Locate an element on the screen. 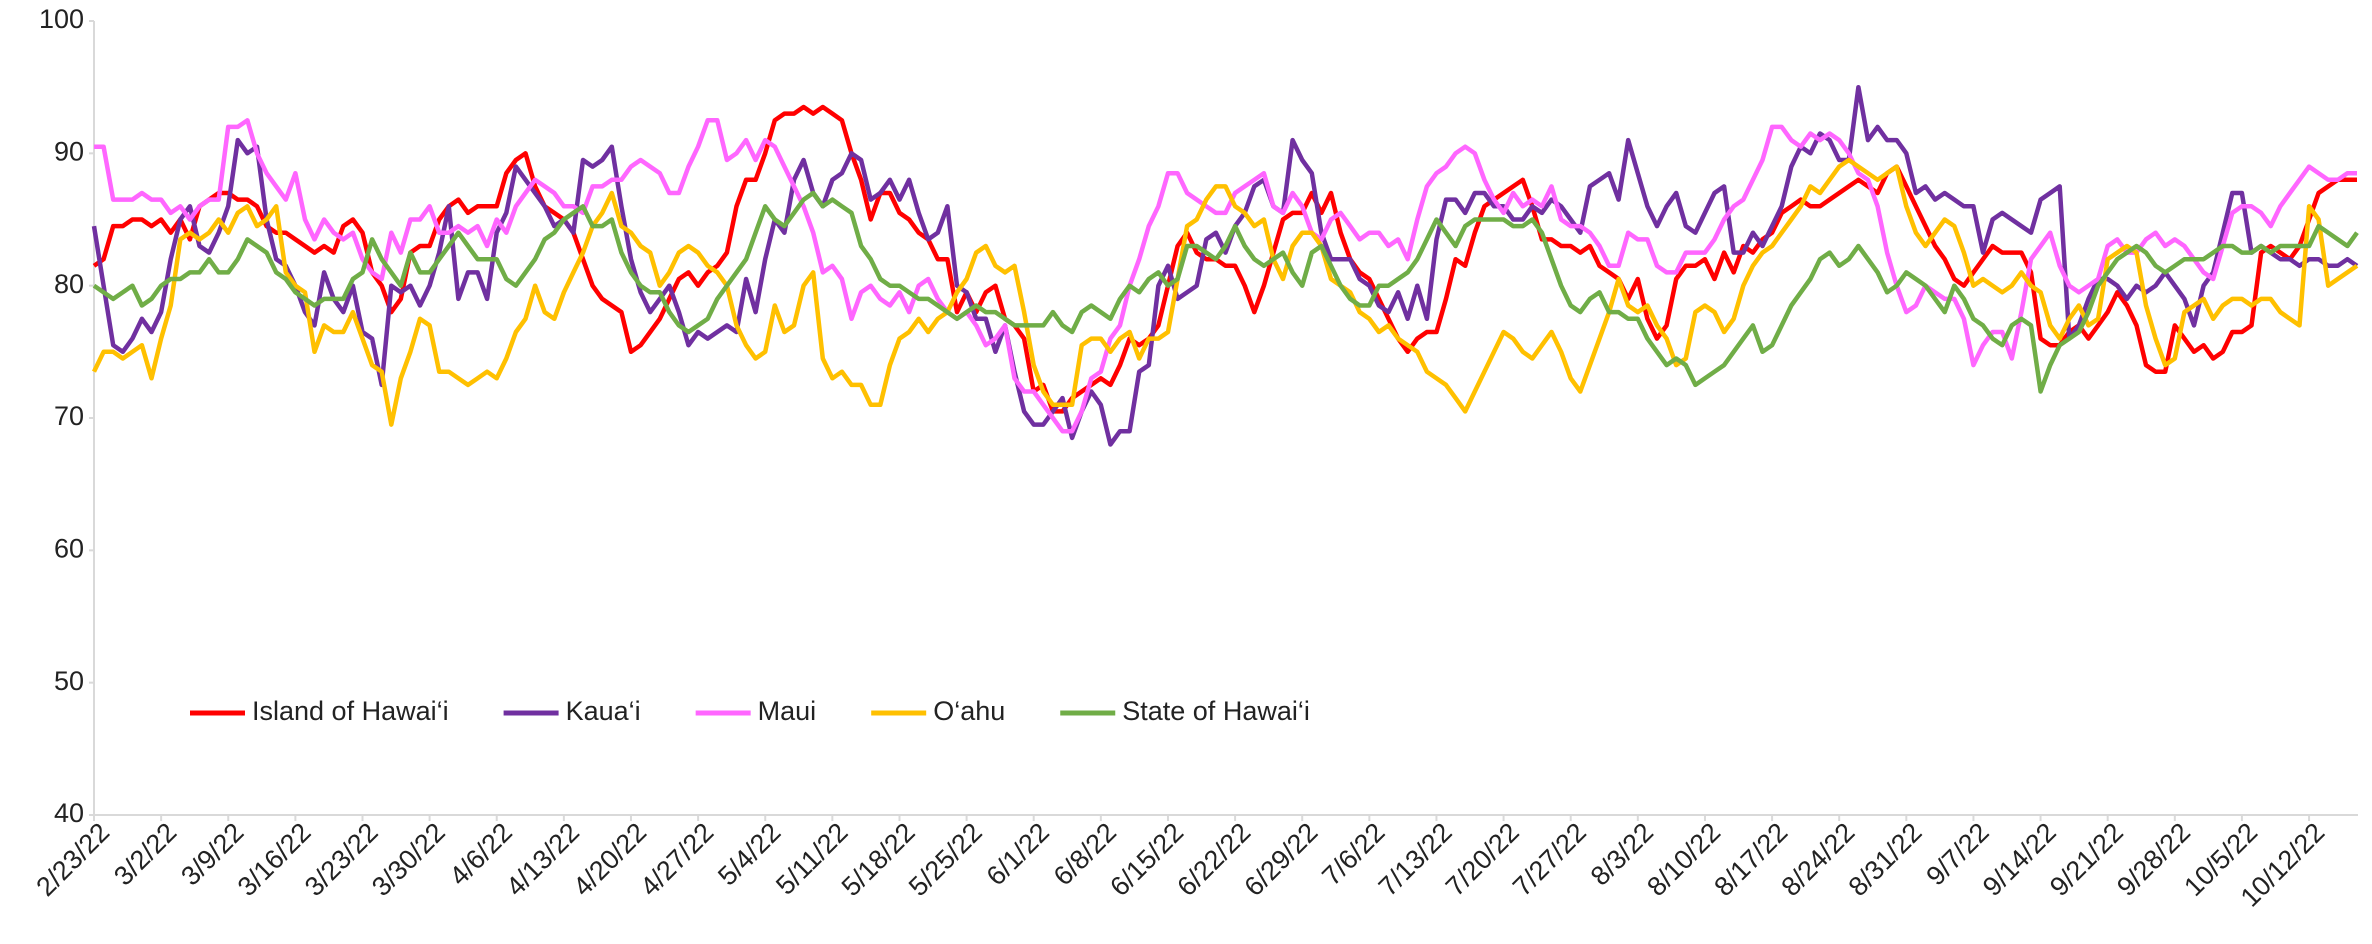  y-tick-label: 100 is located at coordinates (61, 19).